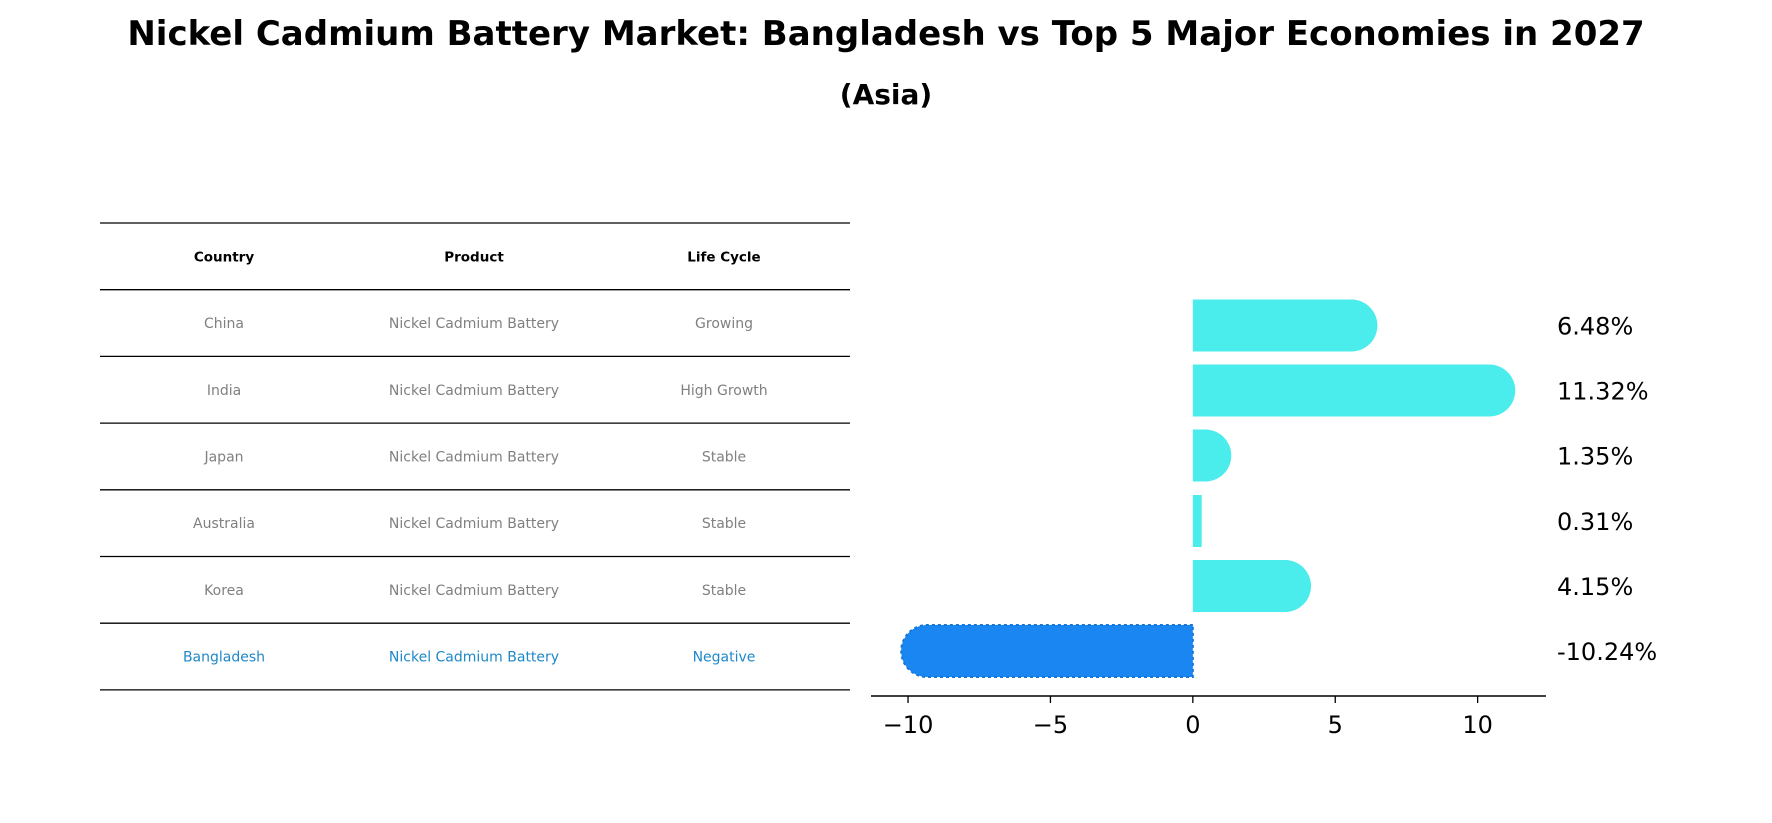 This screenshot has height=823, width=1772. I want to click on bar-value-label: 11.32%, so click(1603, 392).